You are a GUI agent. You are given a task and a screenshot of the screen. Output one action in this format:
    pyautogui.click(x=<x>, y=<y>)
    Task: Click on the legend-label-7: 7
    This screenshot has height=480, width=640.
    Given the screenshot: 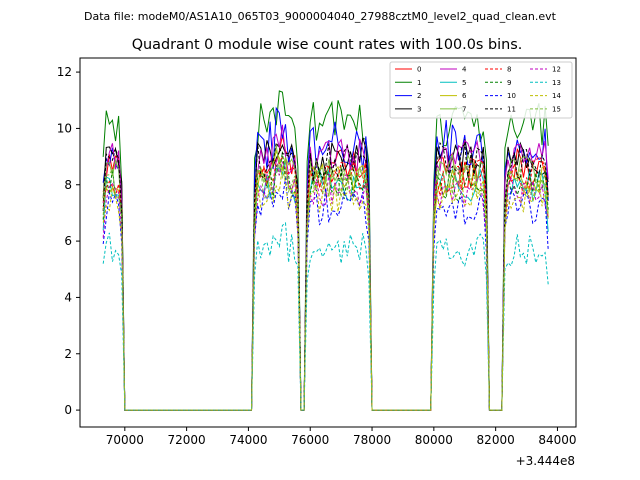 What is the action you would take?
    pyautogui.click(x=464, y=109)
    